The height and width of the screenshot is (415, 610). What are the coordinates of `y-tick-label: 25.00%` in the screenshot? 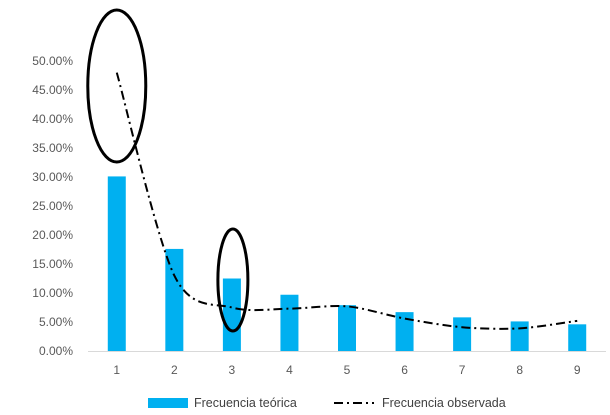 It's located at (52, 206).